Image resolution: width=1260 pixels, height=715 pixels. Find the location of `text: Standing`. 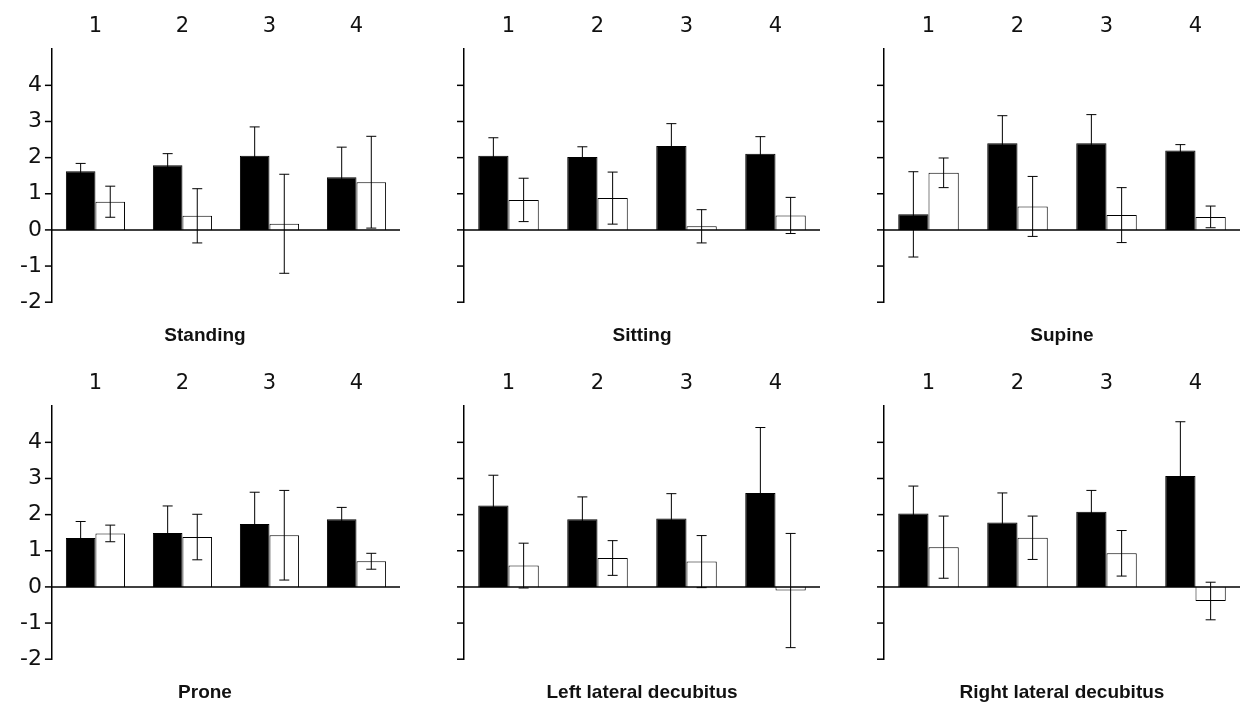

text: Standing is located at coordinates (205, 334).